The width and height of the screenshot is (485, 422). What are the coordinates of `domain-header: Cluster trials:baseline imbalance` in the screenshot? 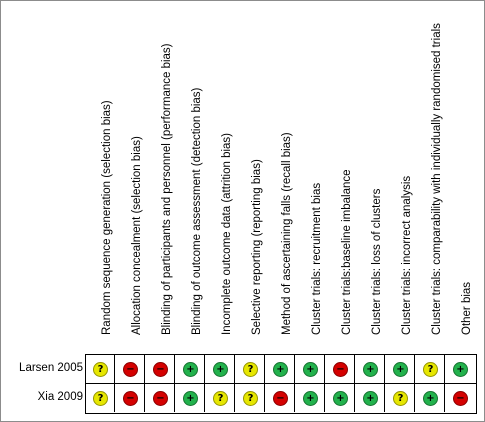 It's located at (348, 175).